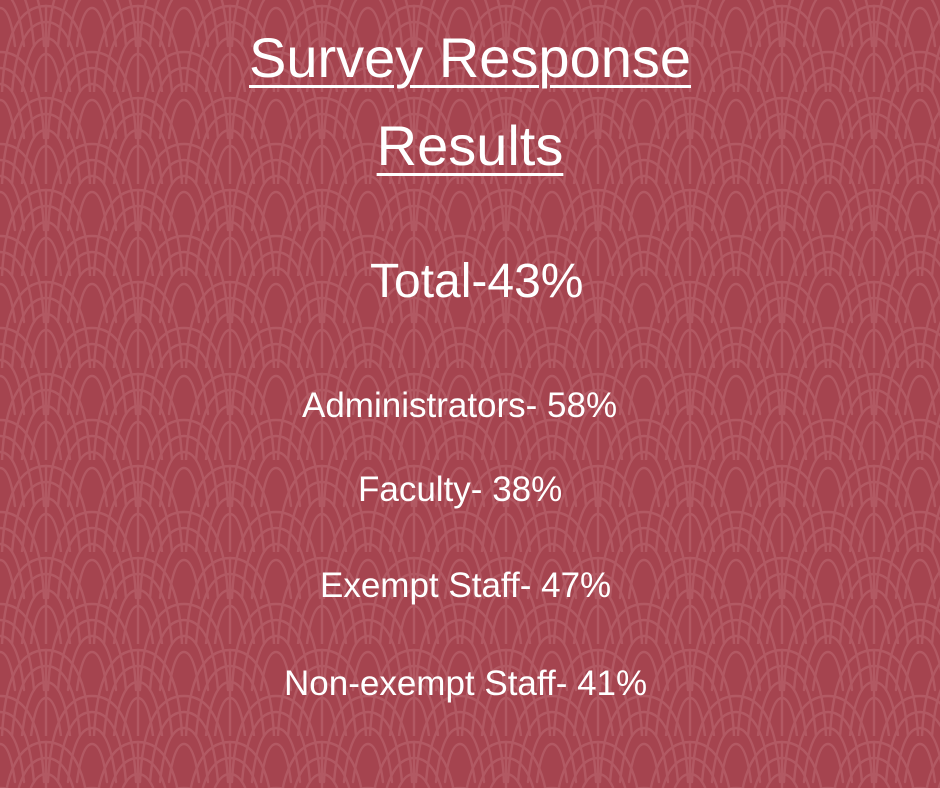 The height and width of the screenshot is (788, 940). Describe the element at coordinates (460, 489) in the screenshot. I see `stat-faculty: Faculty- 38%` at that location.